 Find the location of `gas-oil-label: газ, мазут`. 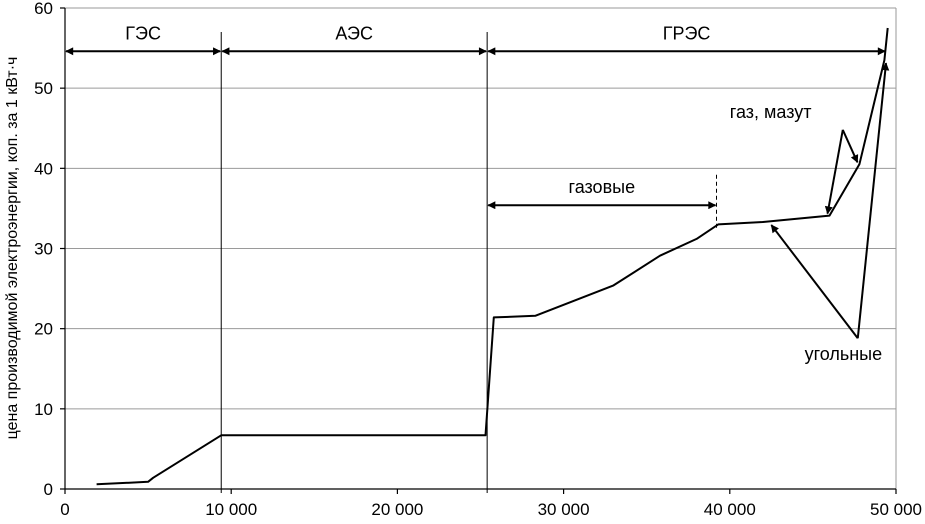

gas-oil-label: газ, мазут is located at coordinates (771, 112).